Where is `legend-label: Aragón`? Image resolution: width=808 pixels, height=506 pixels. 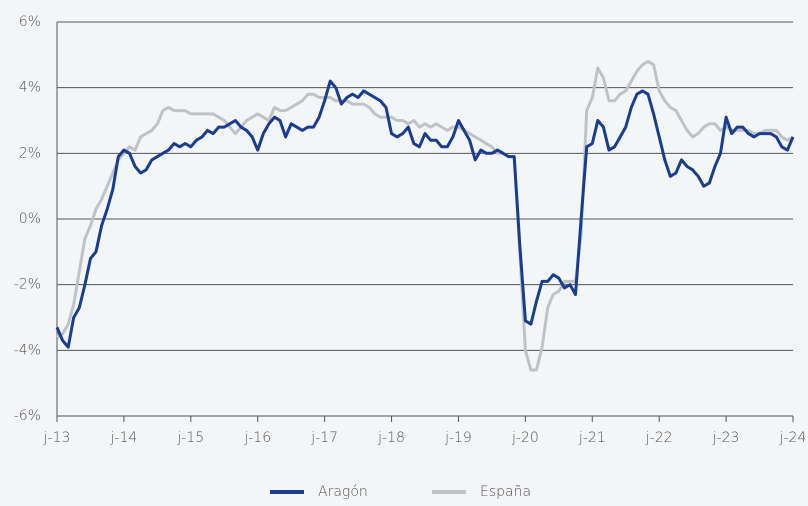 legend-label: Aragón is located at coordinates (343, 492).